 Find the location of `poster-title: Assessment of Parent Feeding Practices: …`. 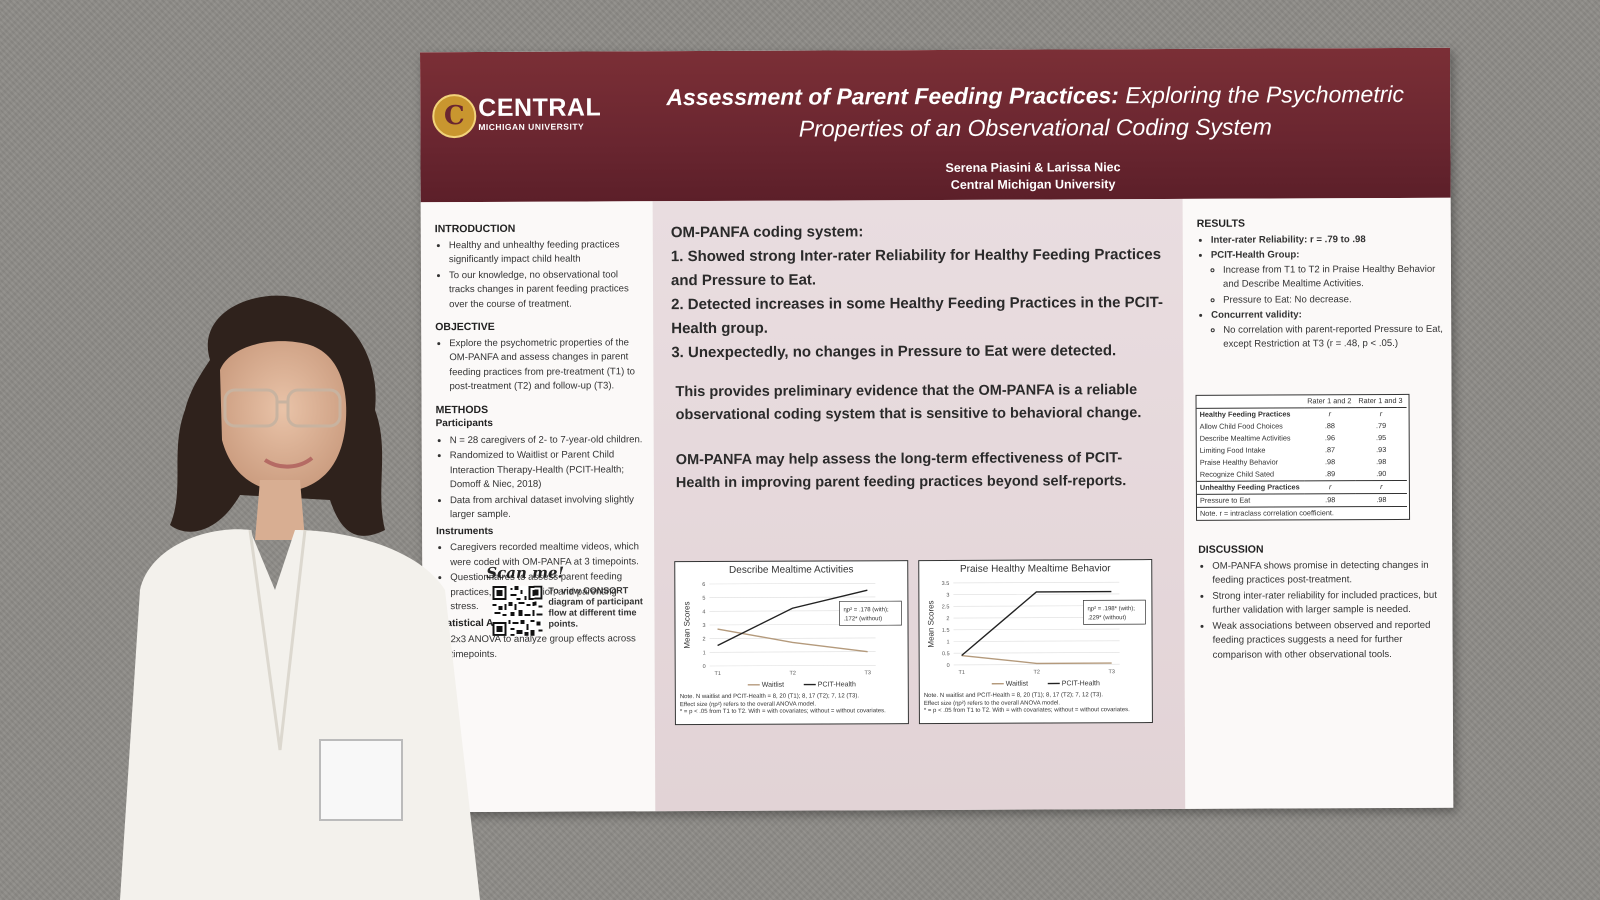

poster-title: Assessment of Parent Feeding Practices: … is located at coordinates (1035, 112).